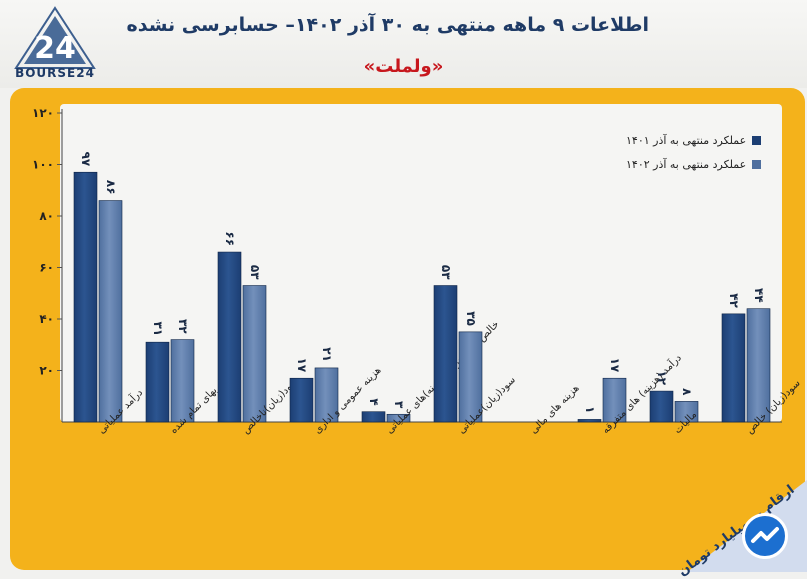 The image size is (807, 579). I want to click on logo-mark: 24, so click(55, 48).